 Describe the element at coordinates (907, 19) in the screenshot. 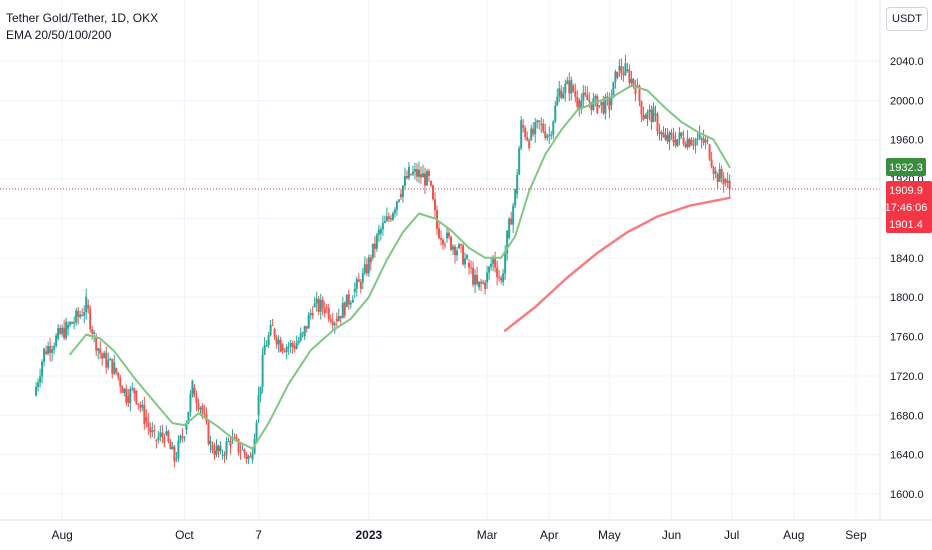

I see `currency-button: USDT` at that location.